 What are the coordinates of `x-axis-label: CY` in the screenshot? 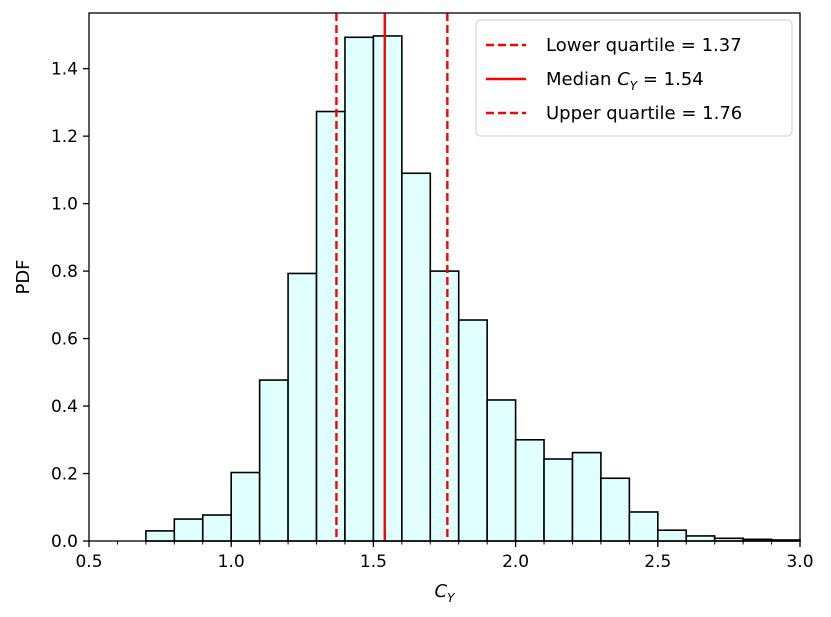 It's located at (446, 593).